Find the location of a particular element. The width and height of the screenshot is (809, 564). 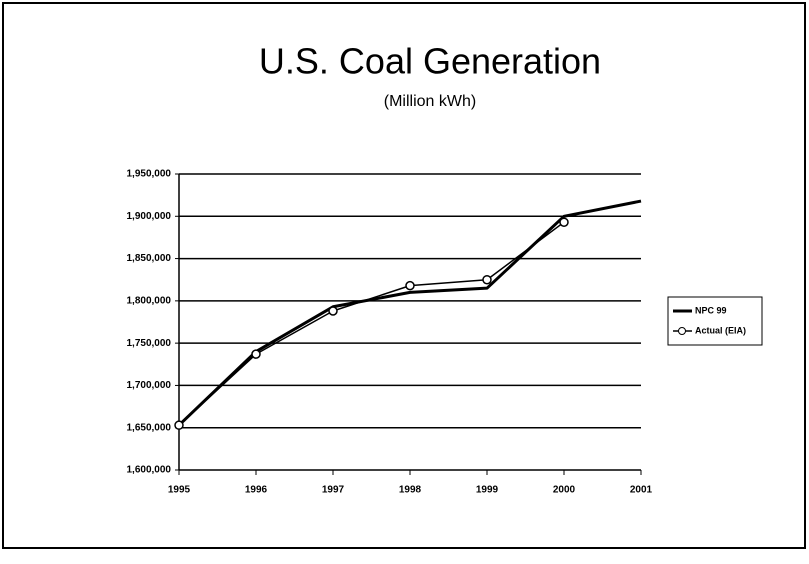

x-tick-label: 2001 is located at coordinates (641, 490).